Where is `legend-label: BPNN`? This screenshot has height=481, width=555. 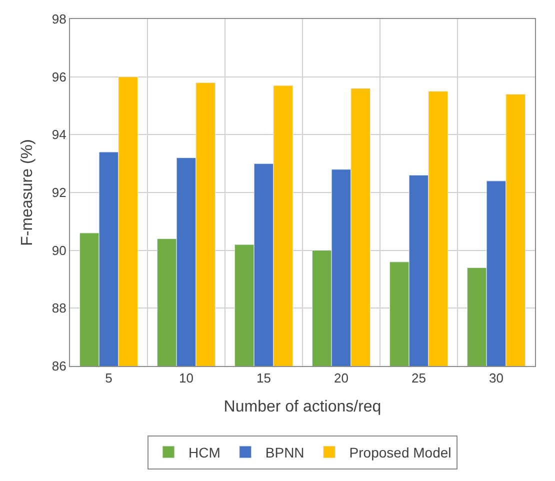 legend-label: BPNN is located at coordinates (284, 452).